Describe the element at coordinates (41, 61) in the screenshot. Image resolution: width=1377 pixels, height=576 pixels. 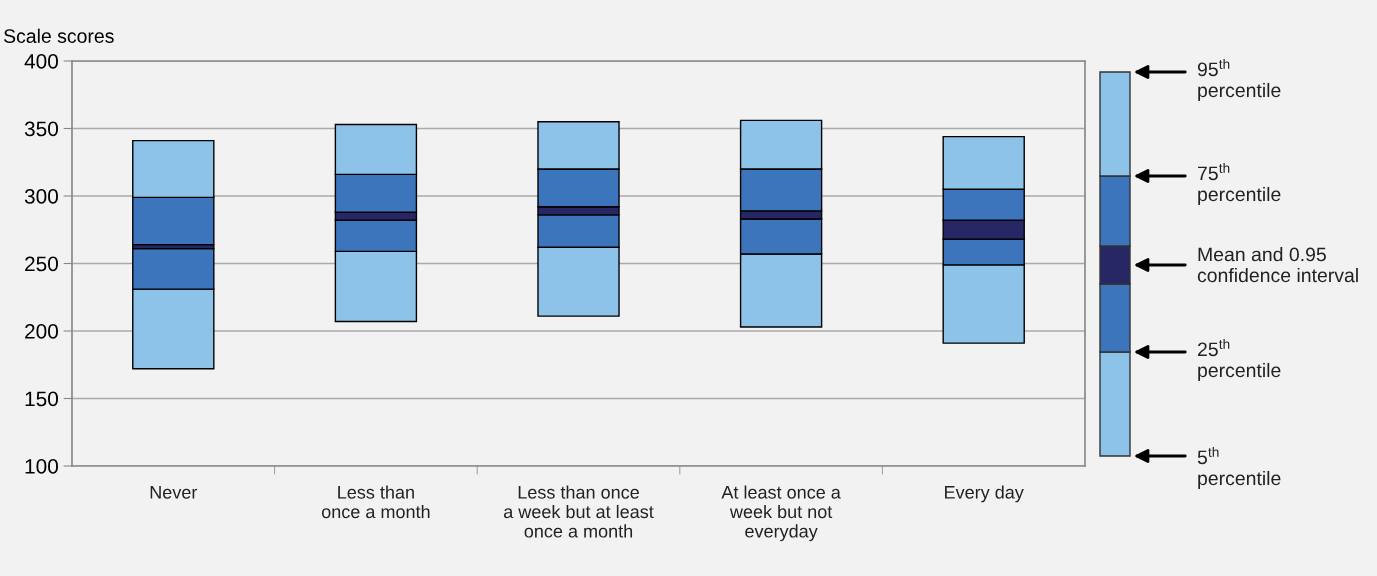
I see `y-tick-label: 400` at that location.